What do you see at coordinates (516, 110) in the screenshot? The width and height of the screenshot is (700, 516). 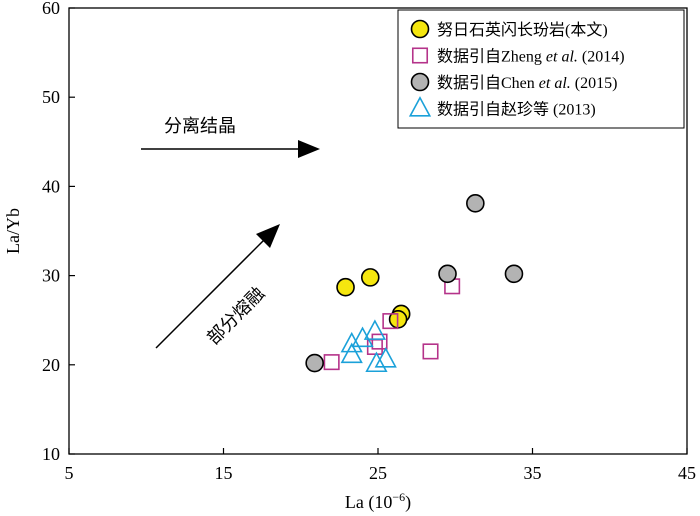 I see `legend-label-3: 数据引自赵珍等 (2013)` at bounding box center [516, 110].